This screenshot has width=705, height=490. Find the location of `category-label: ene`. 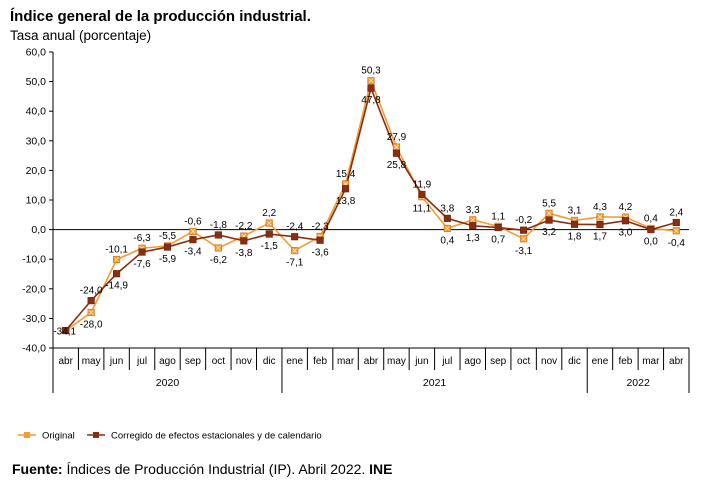

category-label: ene is located at coordinates (600, 361).